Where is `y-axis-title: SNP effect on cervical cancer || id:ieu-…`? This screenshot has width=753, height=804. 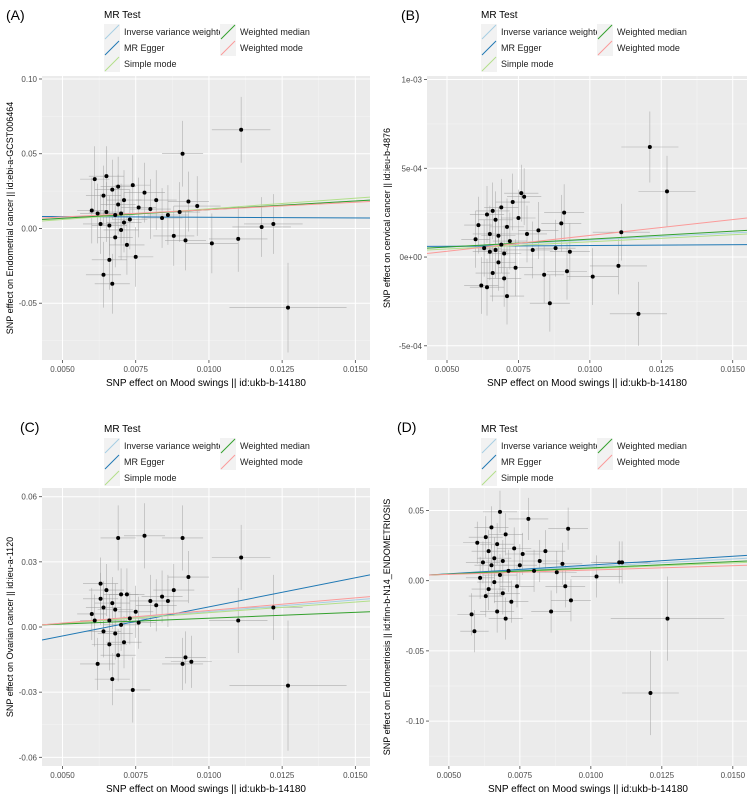 y-axis-title: SNP effect on cervical cancer || id:ieu-… is located at coordinates (387, 218).